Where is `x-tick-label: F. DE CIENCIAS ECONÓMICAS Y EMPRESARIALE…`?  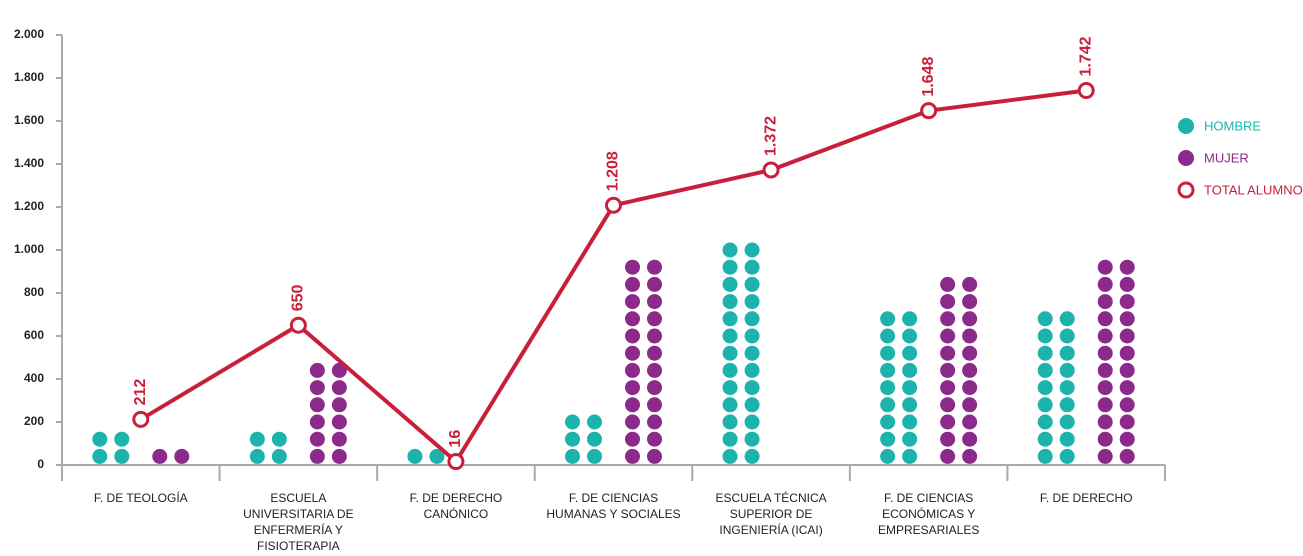 x-tick-label: F. DE CIENCIAS ECONÓMICAS Y EMPRESARIALE… is located at coordinates (928, 514).